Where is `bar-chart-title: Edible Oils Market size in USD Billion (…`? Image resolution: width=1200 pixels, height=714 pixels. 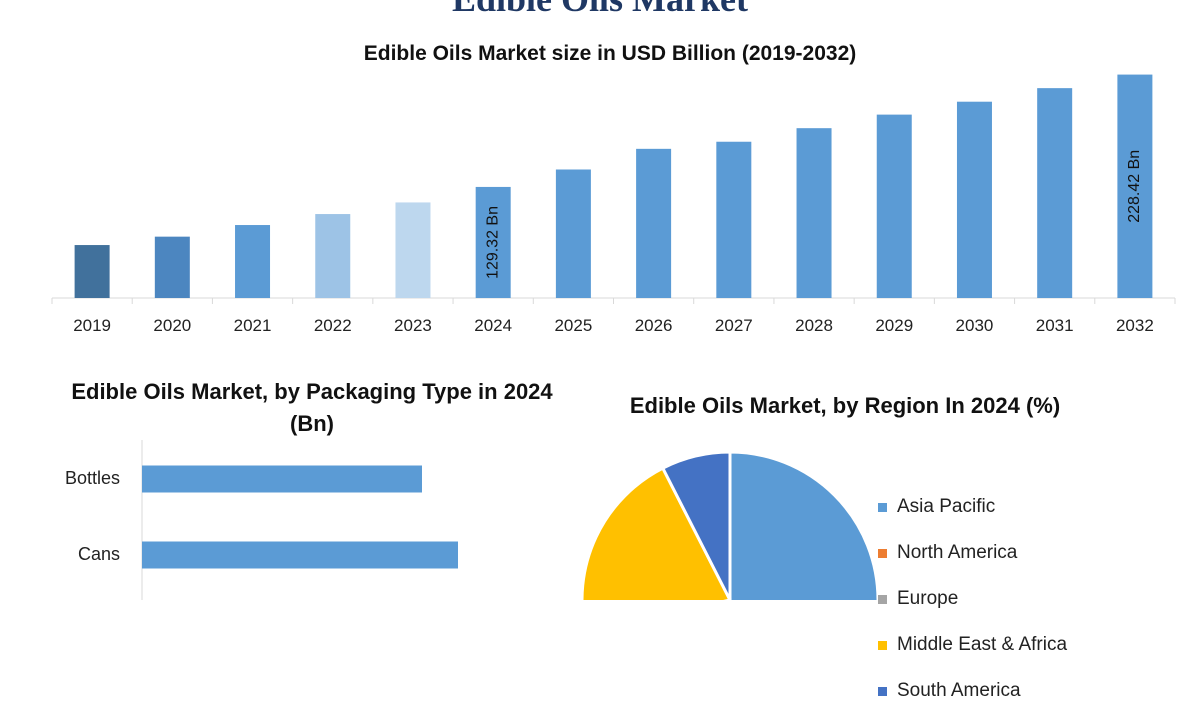
bar-chart-title: Edible Oils Market size in USD Billion (… is located at coordinates (610, 53).